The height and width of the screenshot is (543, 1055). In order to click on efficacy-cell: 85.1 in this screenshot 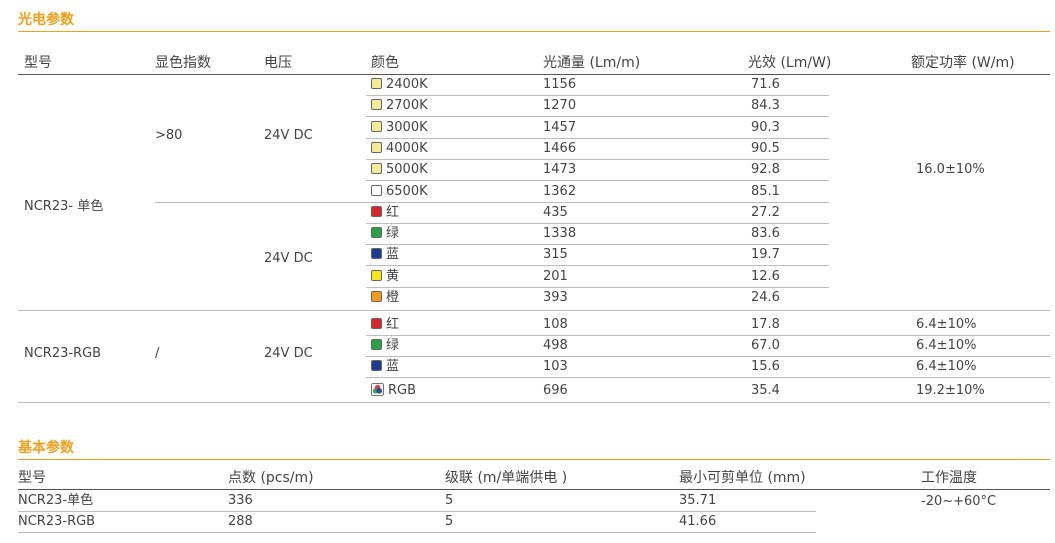, I will do `click(765, 191)`.